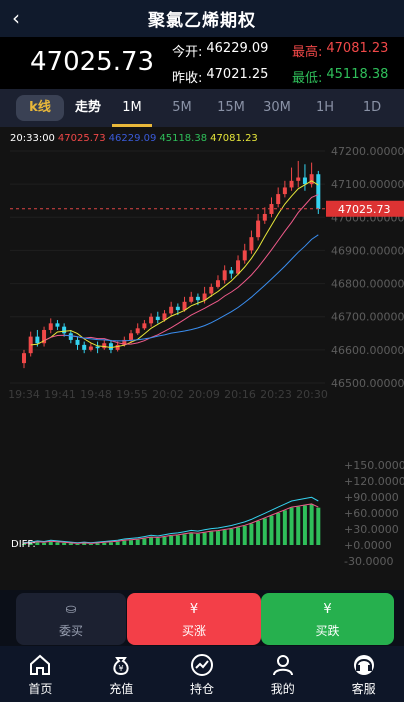 Image resolution: width=404 pixels, height=702 pixels. I want to click on prev-value: 47021.25, so click(237, 74).